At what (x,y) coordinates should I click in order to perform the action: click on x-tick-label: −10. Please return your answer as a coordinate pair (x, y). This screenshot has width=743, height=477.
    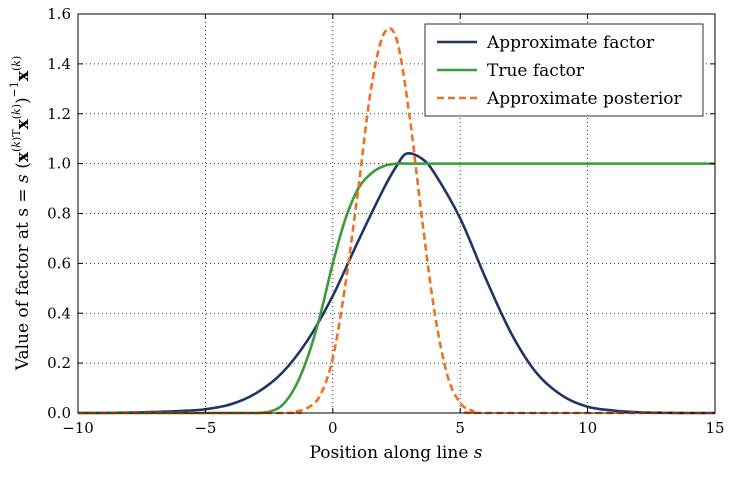
    Looking at the image, I should click on (78, 428).